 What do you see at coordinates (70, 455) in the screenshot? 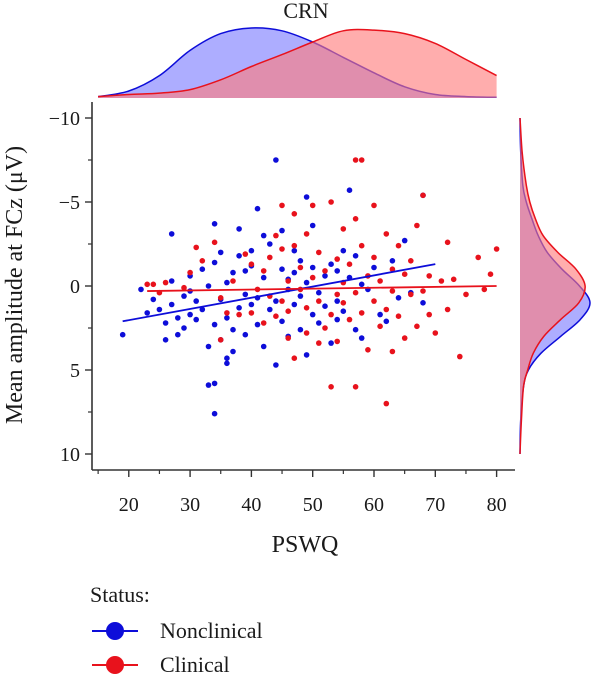
I see `y-tick-label: 10` at bounding box center [70, 455].